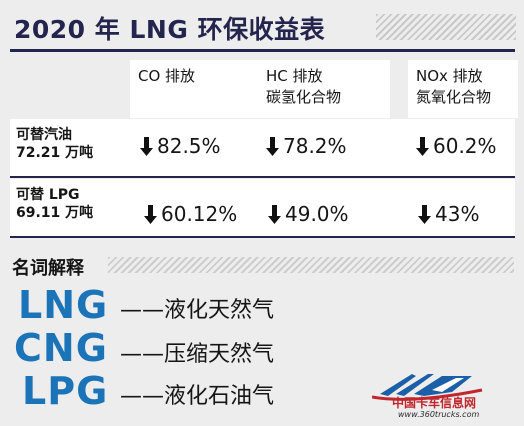  What do you see at coordinates (55, 213) in the screenshot?
I see `row-label-line2: 69.11 万吨` at bounding box center [55, 213].